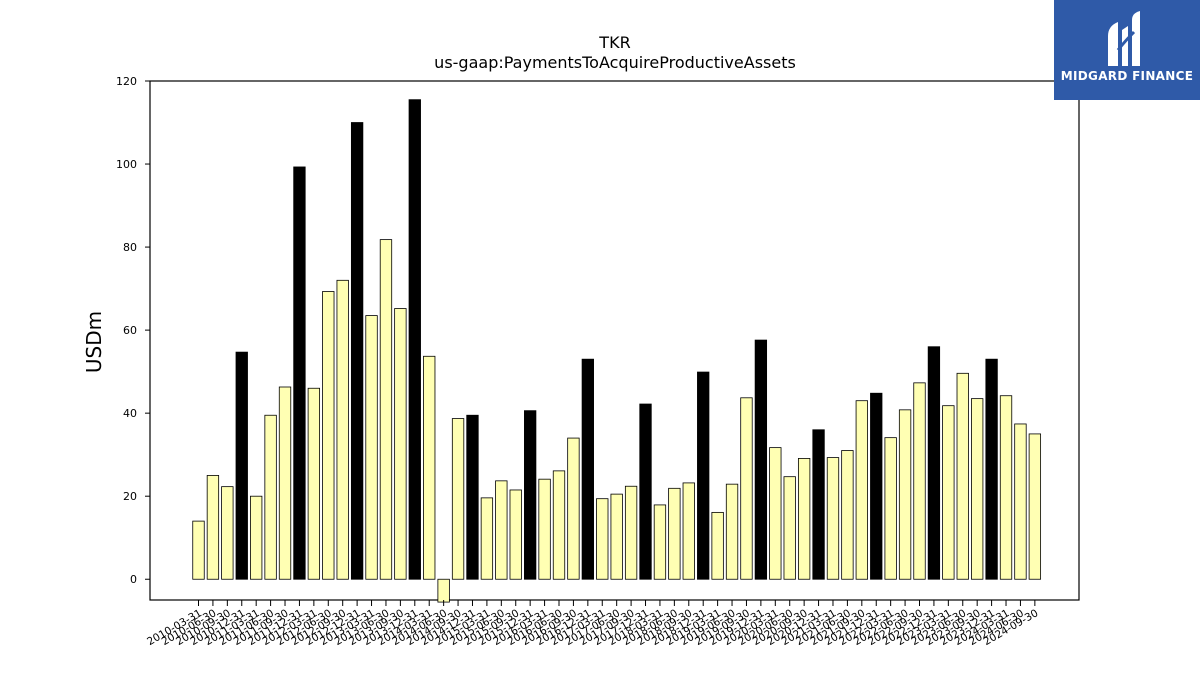 The image size is (1200, 675). Describe the element at coordinates (94, 342) in the screenshot. I see `y-axis-label: USDm` at that location.